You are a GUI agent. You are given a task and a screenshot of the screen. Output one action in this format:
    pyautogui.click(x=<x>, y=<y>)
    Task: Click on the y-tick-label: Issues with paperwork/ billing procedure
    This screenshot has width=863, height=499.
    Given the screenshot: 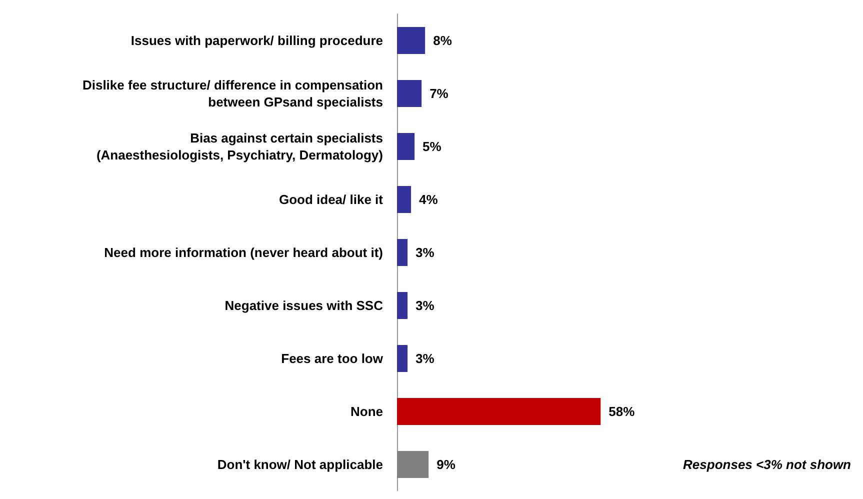 What is the action you would take?
    pyautogui.click(x=256, y=40)
    